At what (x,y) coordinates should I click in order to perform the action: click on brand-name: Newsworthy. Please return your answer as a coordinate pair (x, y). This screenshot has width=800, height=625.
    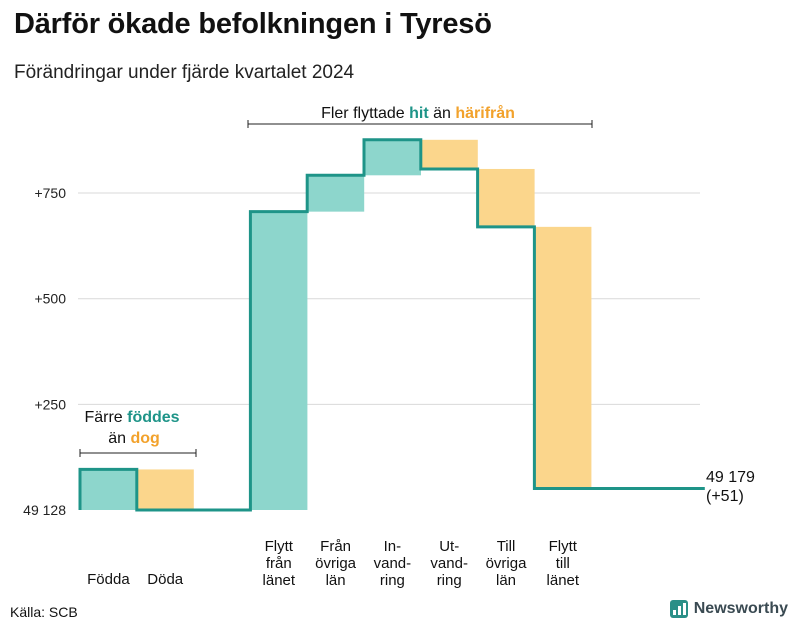
    Looking at the image, I should click on (740, 608).